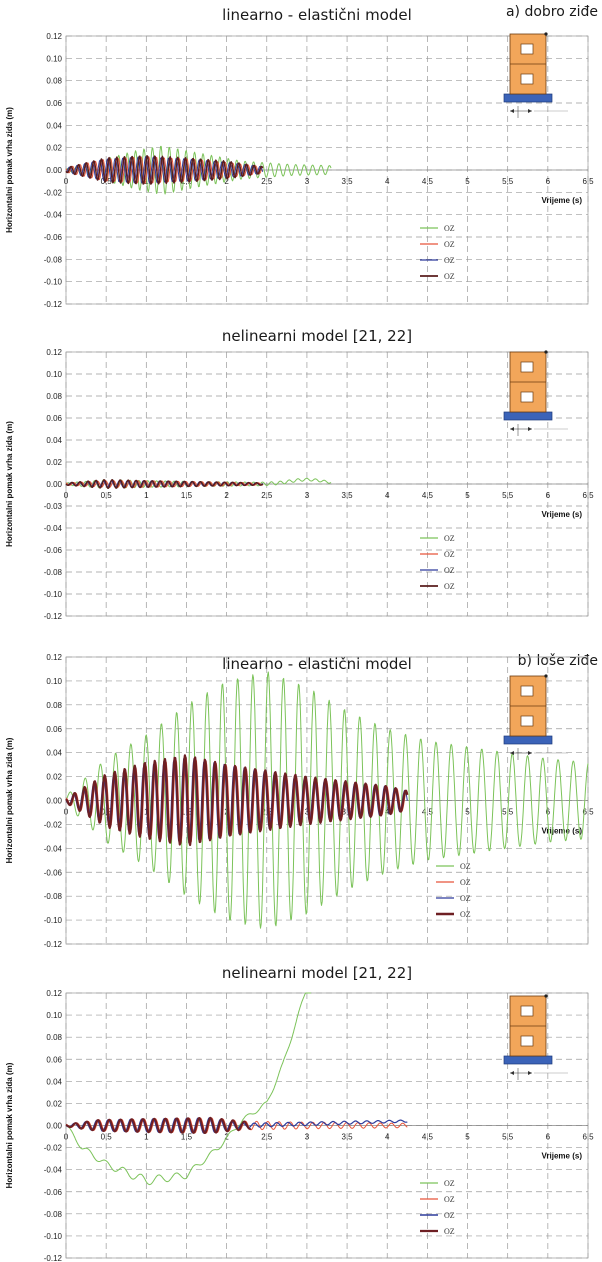 The height and width of the screenshot is (1262, 602). I want to click on x-tick-label: 5,5, so click(508, 495).